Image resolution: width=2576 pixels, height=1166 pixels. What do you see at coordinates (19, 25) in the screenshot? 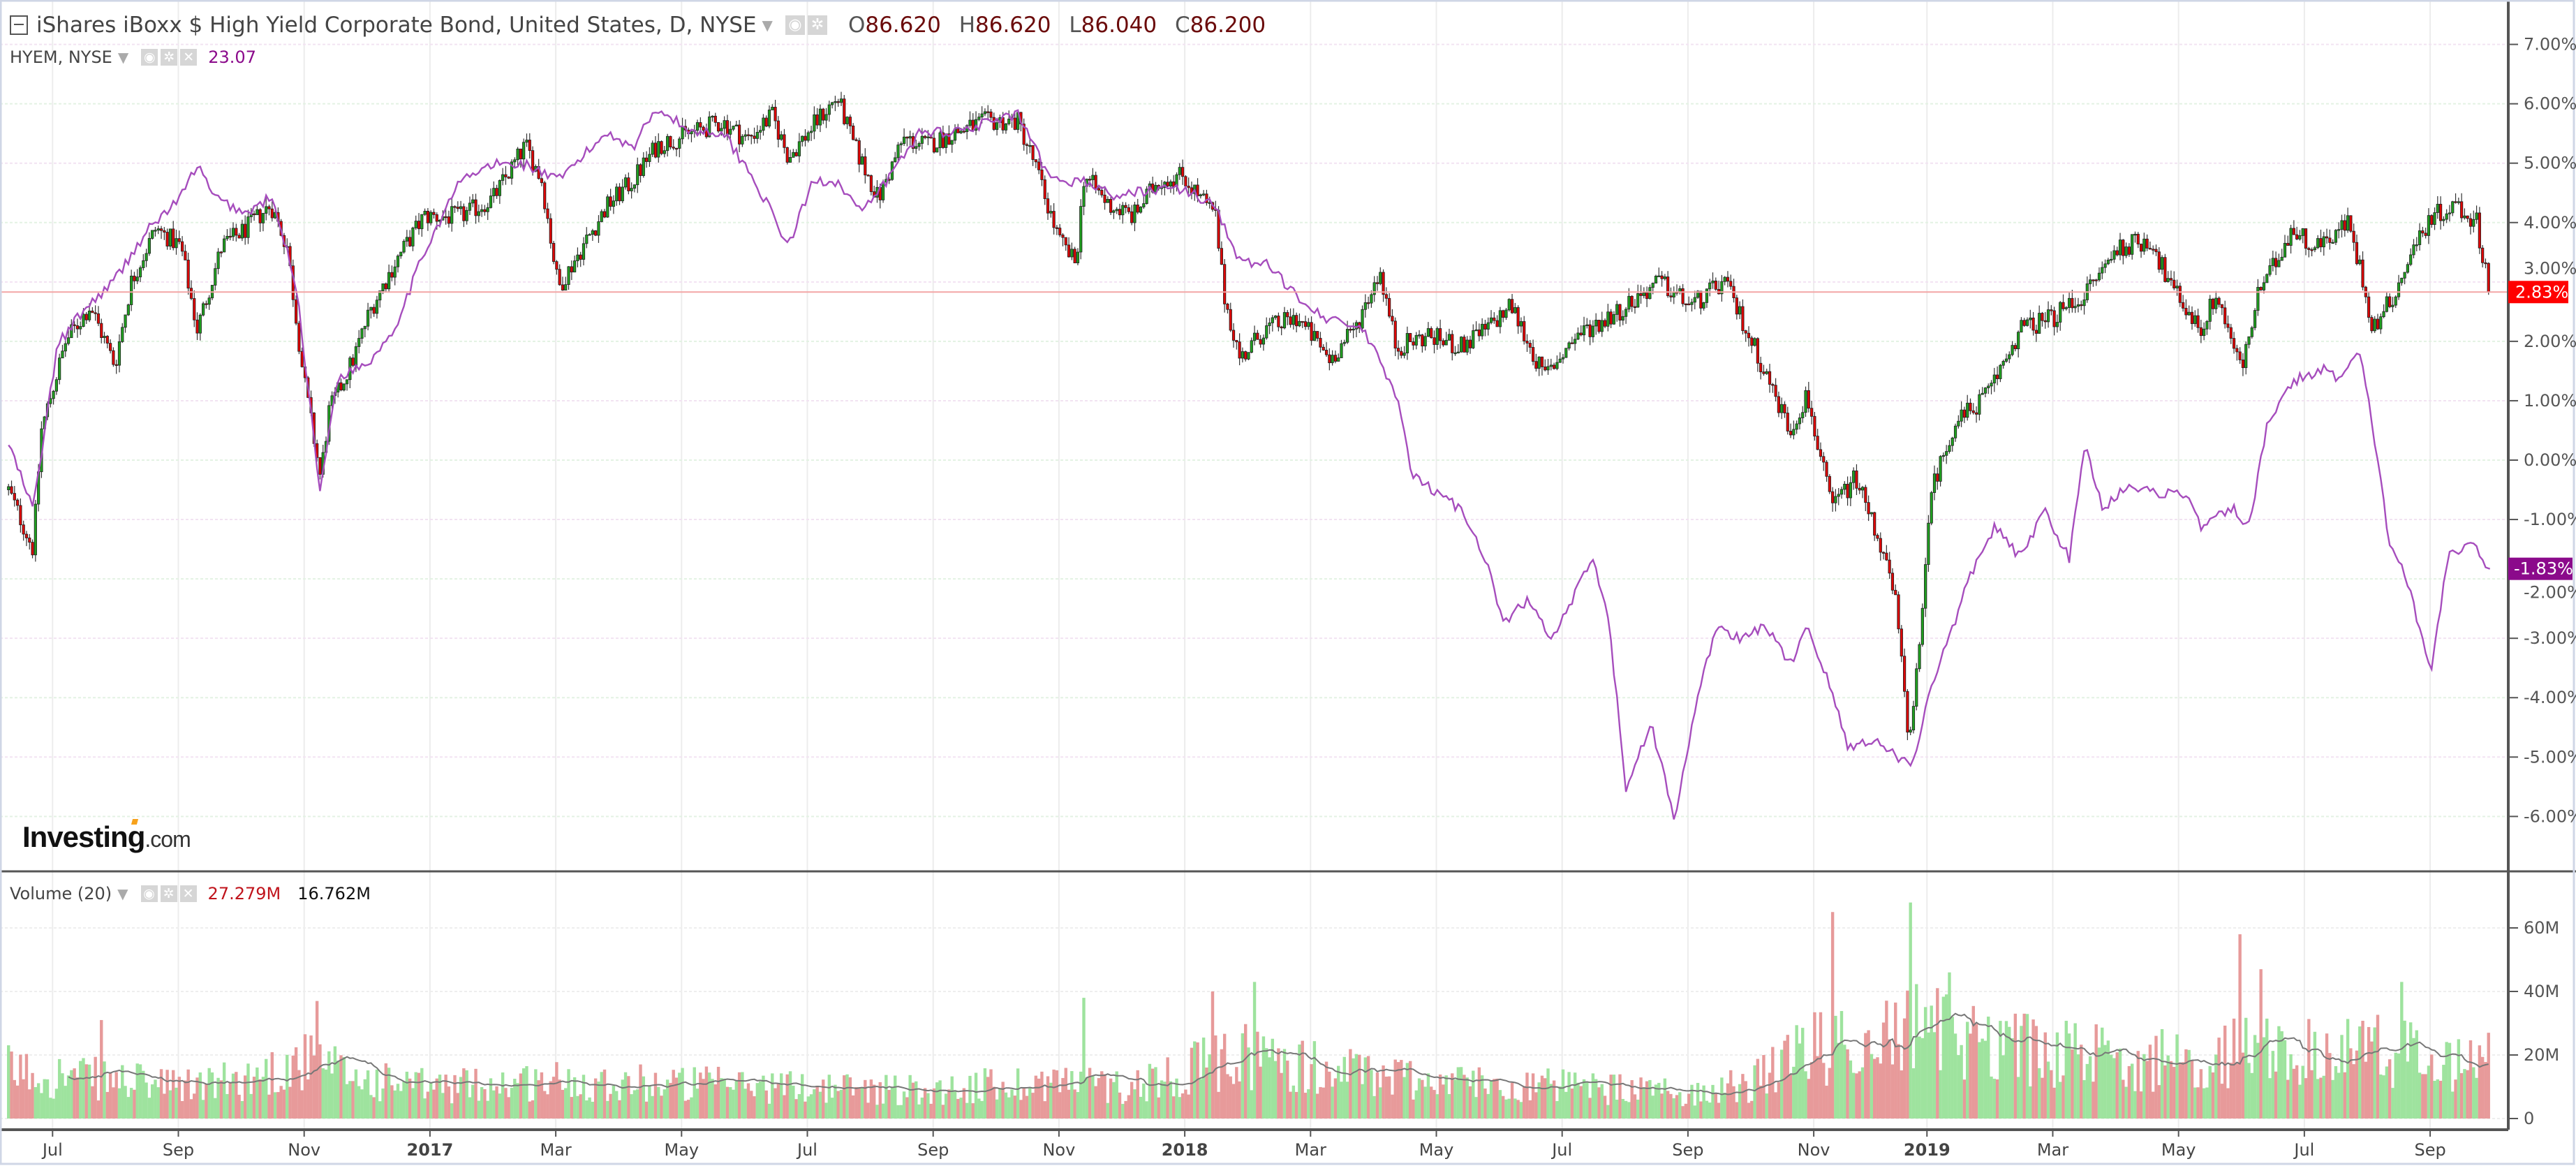
I see `collapse-icon` at bounding box center [19, 25].